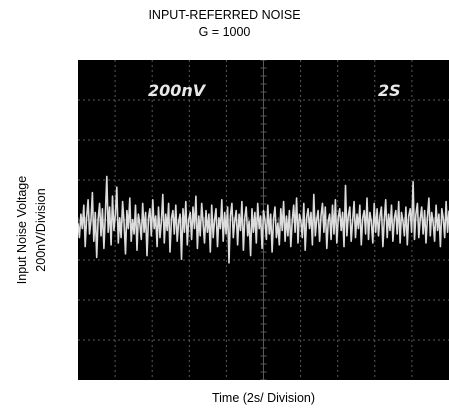 This screenshot has width=449, height=417. What do you see at coordinates (177, 90) in the screenshot?
I see `scope-volts-per-div-label: 200nV` at bounding box center [177, 90].